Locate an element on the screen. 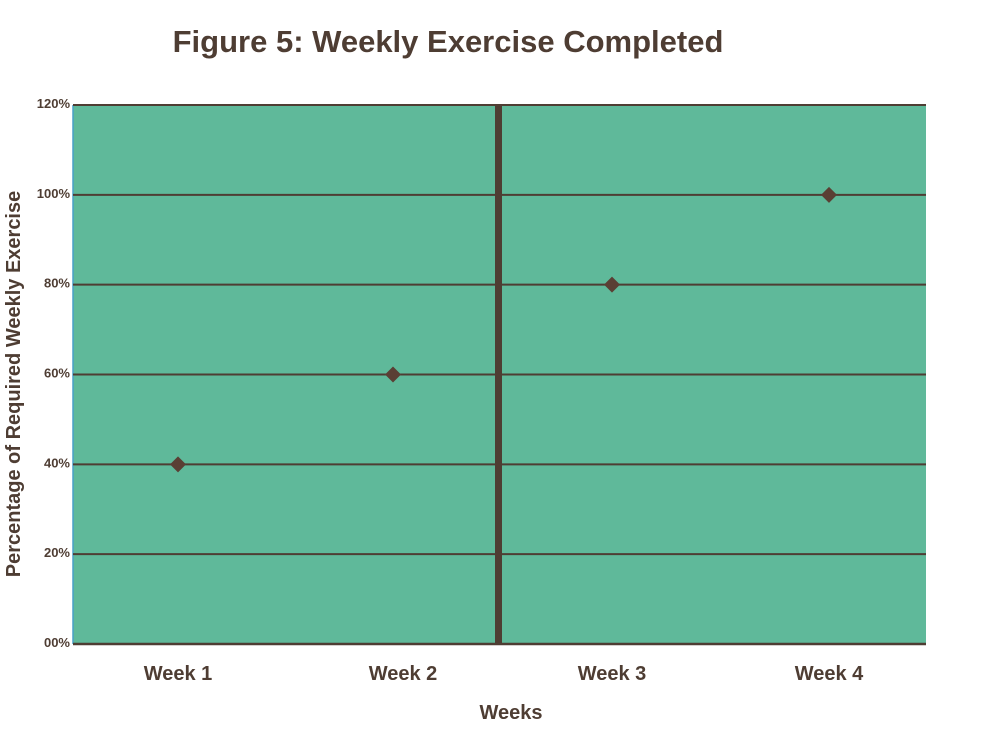 Image resolution: width=1000 pixels, height=755 pixels. y-tick-label: 40% is located at coordinates (57, 462).